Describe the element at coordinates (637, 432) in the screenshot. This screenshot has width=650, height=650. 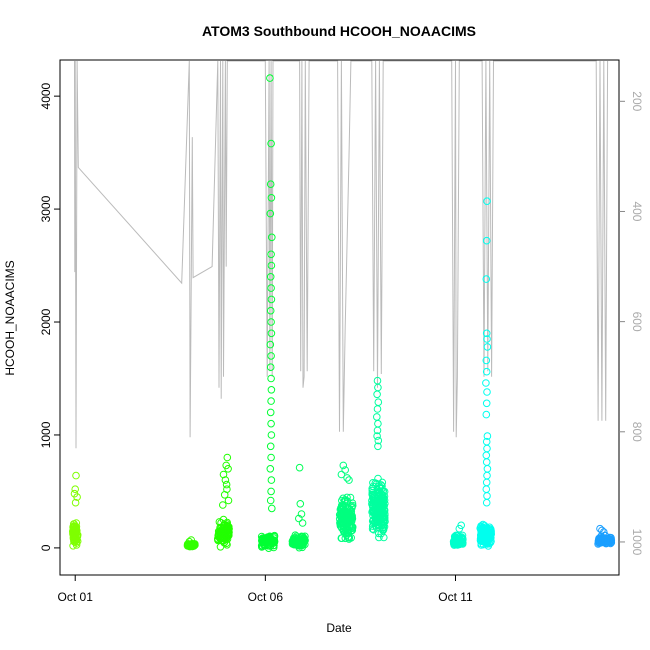
I see `y2-tick-label: 800` at that location.